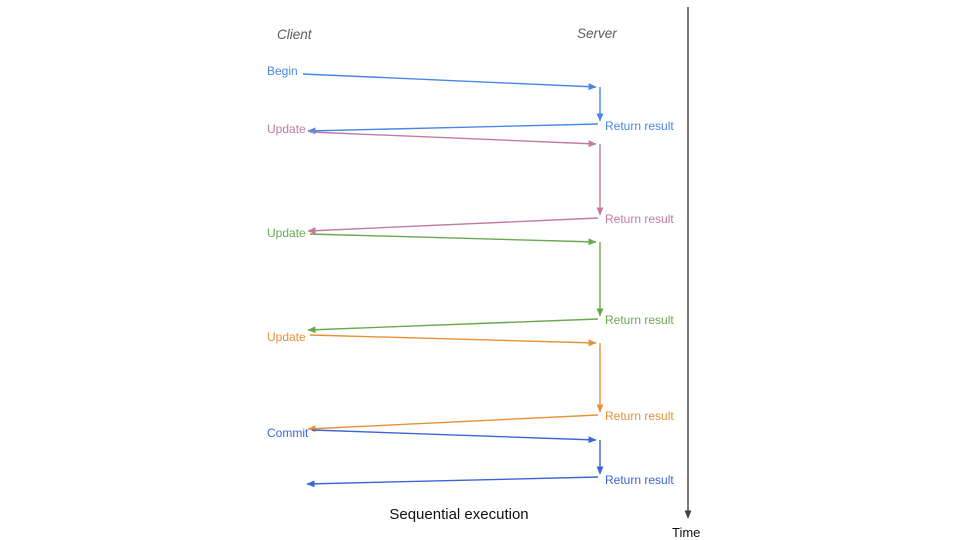 This screenshot has width=960, height=540. I want to click on diagram-title: Sequential execution, so click(459, 514).